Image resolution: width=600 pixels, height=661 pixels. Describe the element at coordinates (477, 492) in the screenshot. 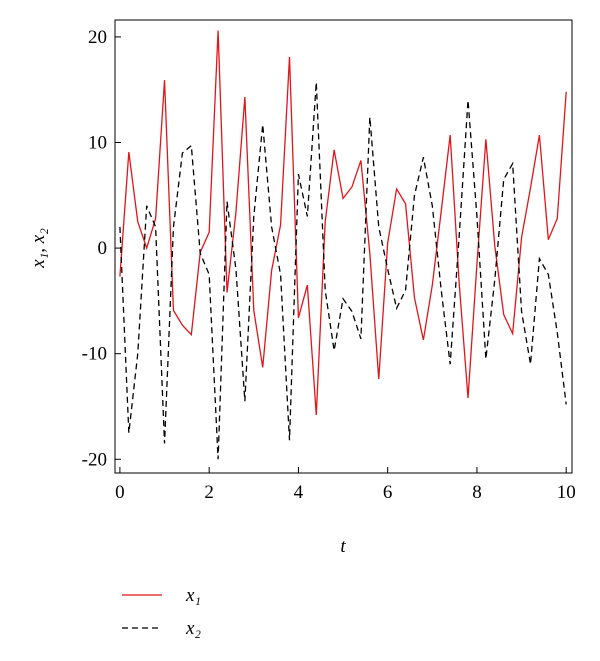

I see `x-tick-label: 8` at that location.